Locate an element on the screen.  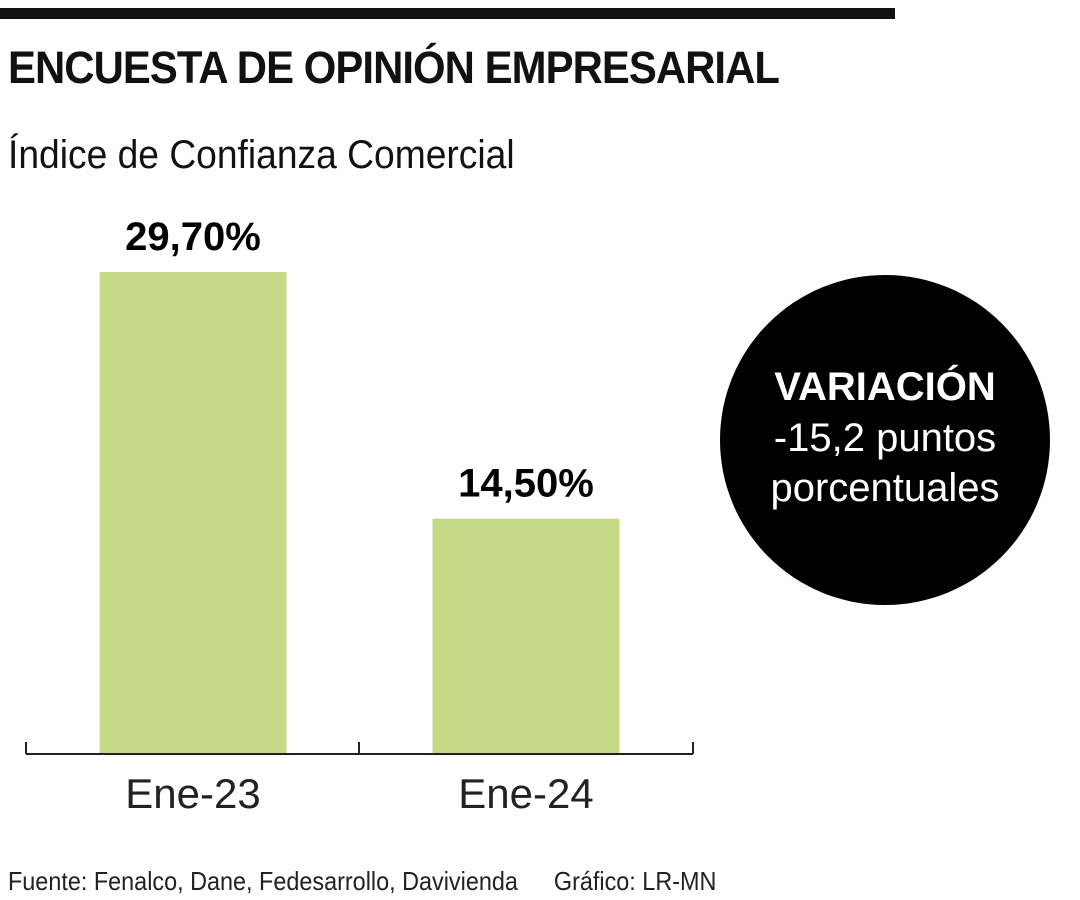
data-label: 14,50% is located at coordinates (526, 484).